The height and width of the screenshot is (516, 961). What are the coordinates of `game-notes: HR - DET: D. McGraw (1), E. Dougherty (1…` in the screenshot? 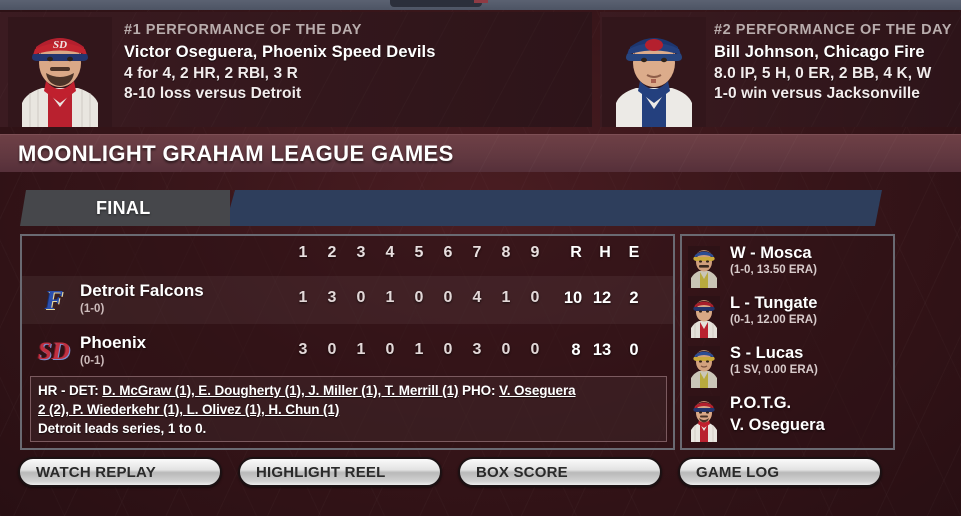 It's located at (348, 409).